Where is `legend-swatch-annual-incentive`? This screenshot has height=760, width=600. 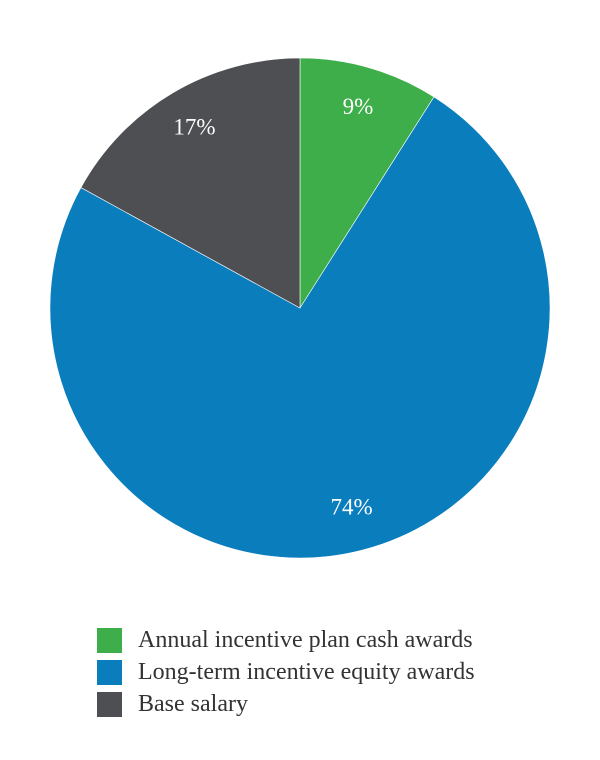 legend-swatch-annual-incentive is located at coordinates (109, 640).